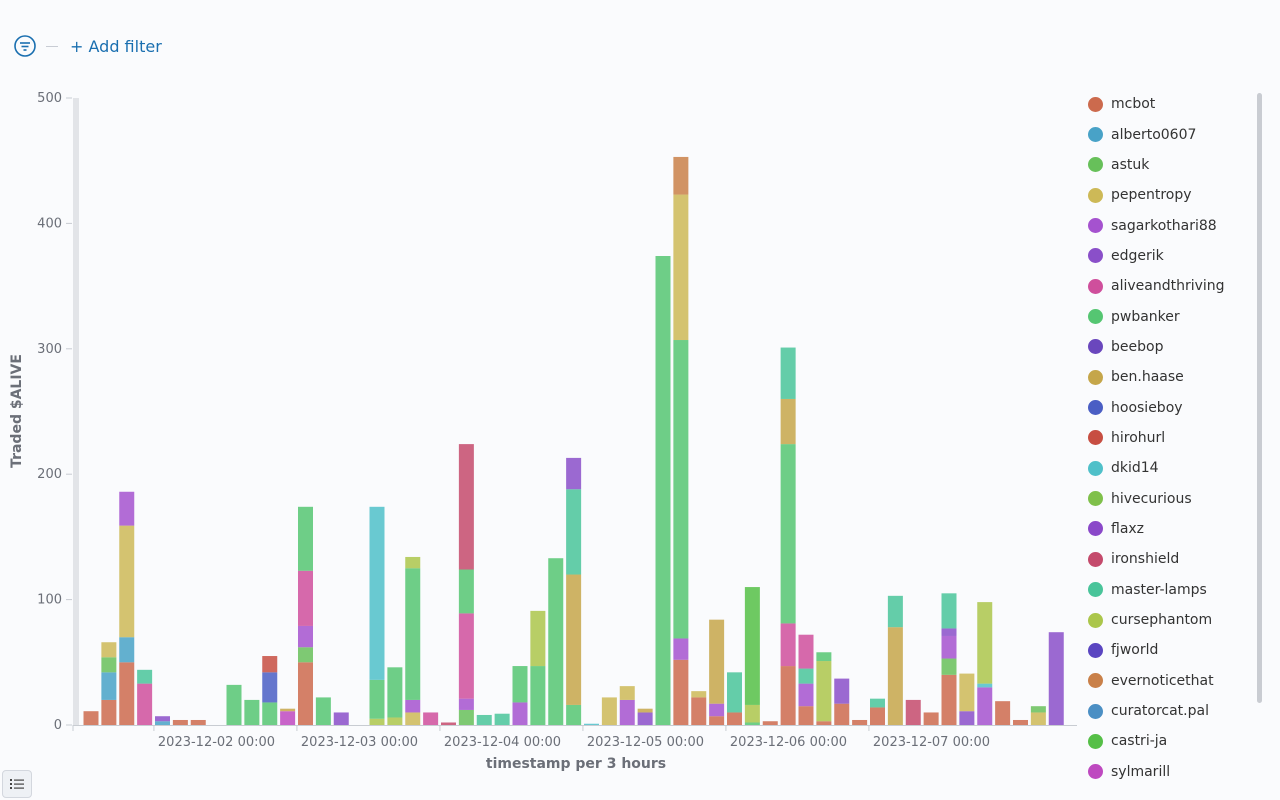 The image size is (1280, 800). I want to click on legend-item-ben.haase: ben.haase, so click(1173, 377).